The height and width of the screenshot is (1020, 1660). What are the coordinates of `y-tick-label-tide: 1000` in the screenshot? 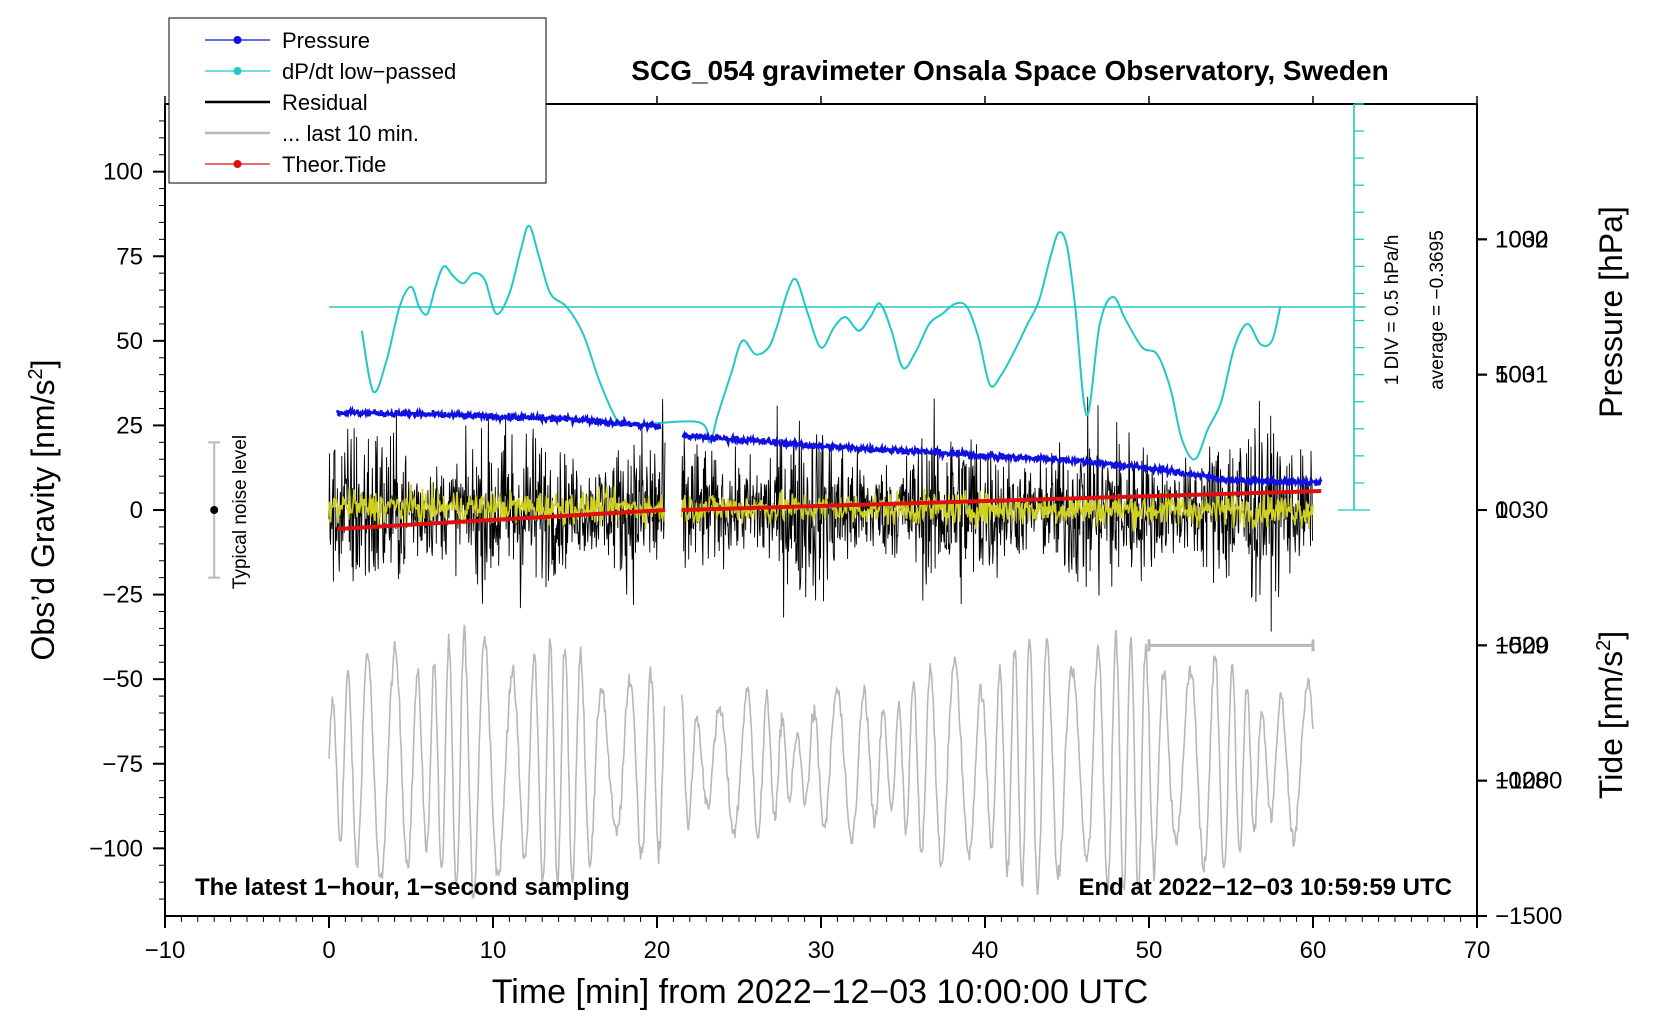 It's located at (1521, 239).